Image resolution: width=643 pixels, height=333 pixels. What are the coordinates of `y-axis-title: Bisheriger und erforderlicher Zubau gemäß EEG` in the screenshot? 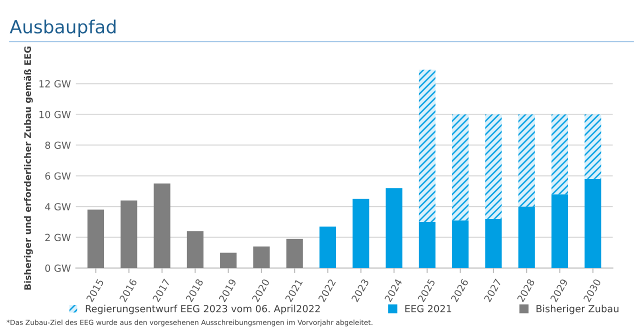 It's located at (28, 168).